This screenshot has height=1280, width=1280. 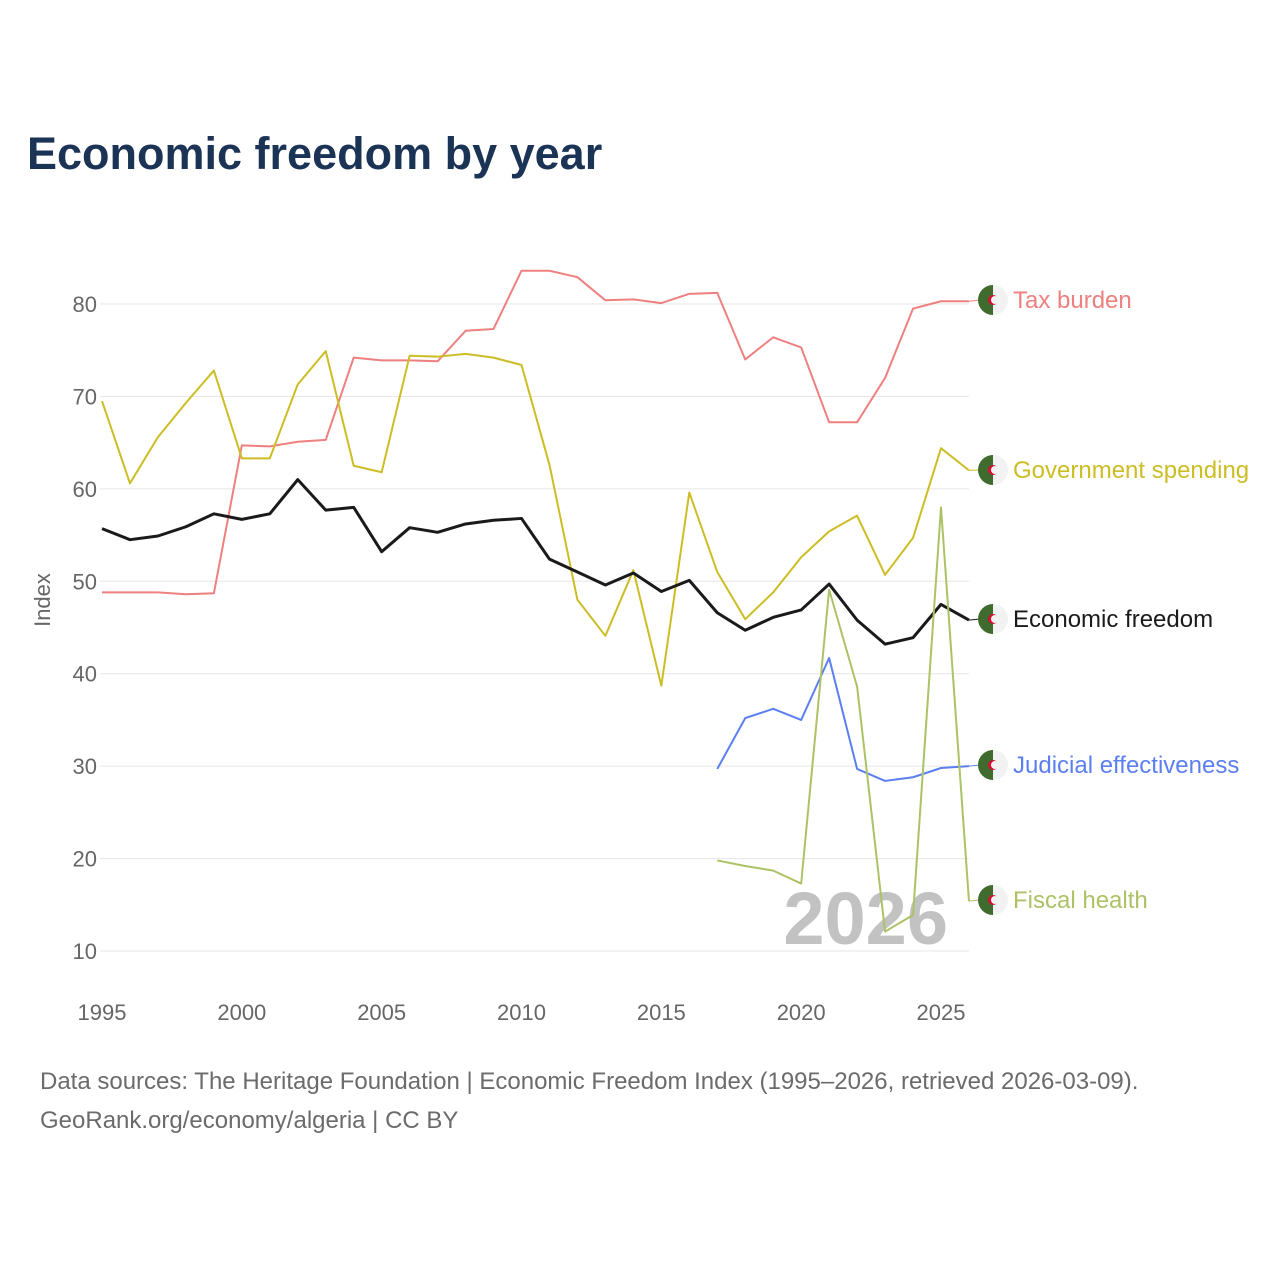 I want to click on y-tick-label: 30, so click(x=85, y=766).